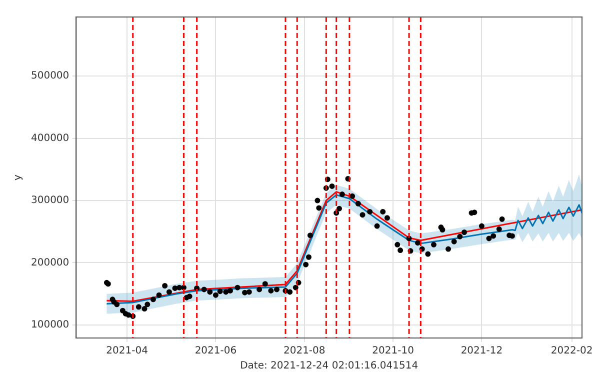 The image size is (614, 380). What do you see at coordinates (304, 351) in the screenshot?
I see `x-tick-label: 2021-08` at bounding box center [304, 351].